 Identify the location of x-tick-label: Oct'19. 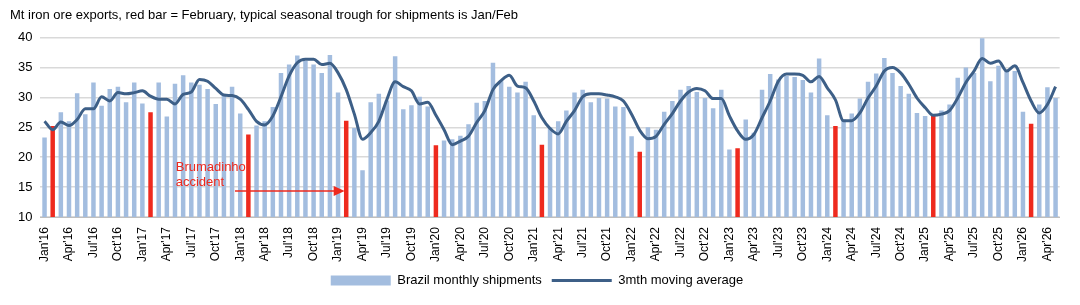
(410, 244).